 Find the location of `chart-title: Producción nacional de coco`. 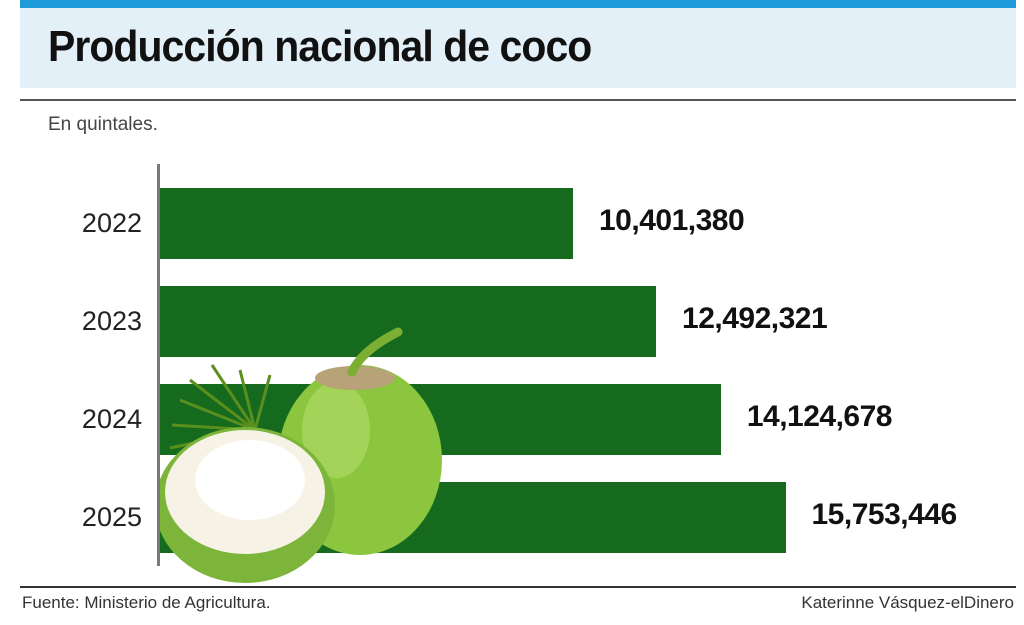

chart-title: Producción nacional de coco is located at coordinates (320, 46).